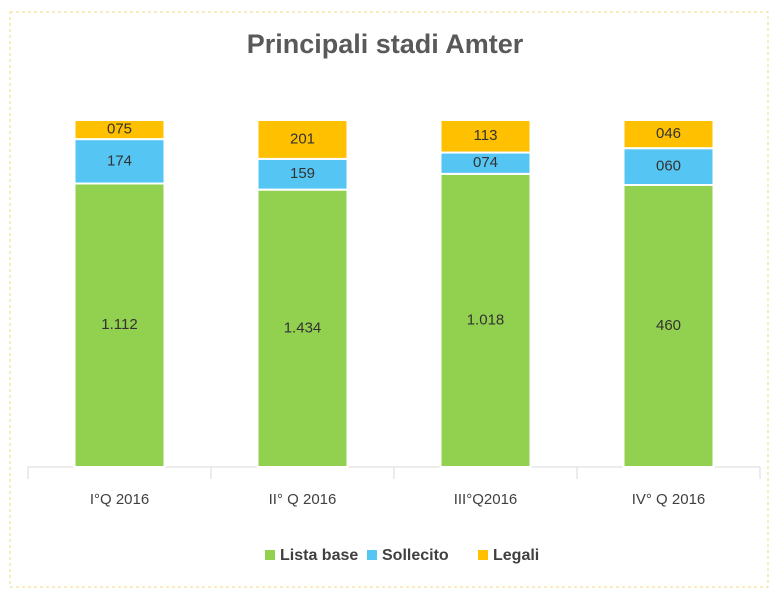  Describe the element at coordinates (516, 555) in the screenshot. I see `legend-label: Legali` at that location.